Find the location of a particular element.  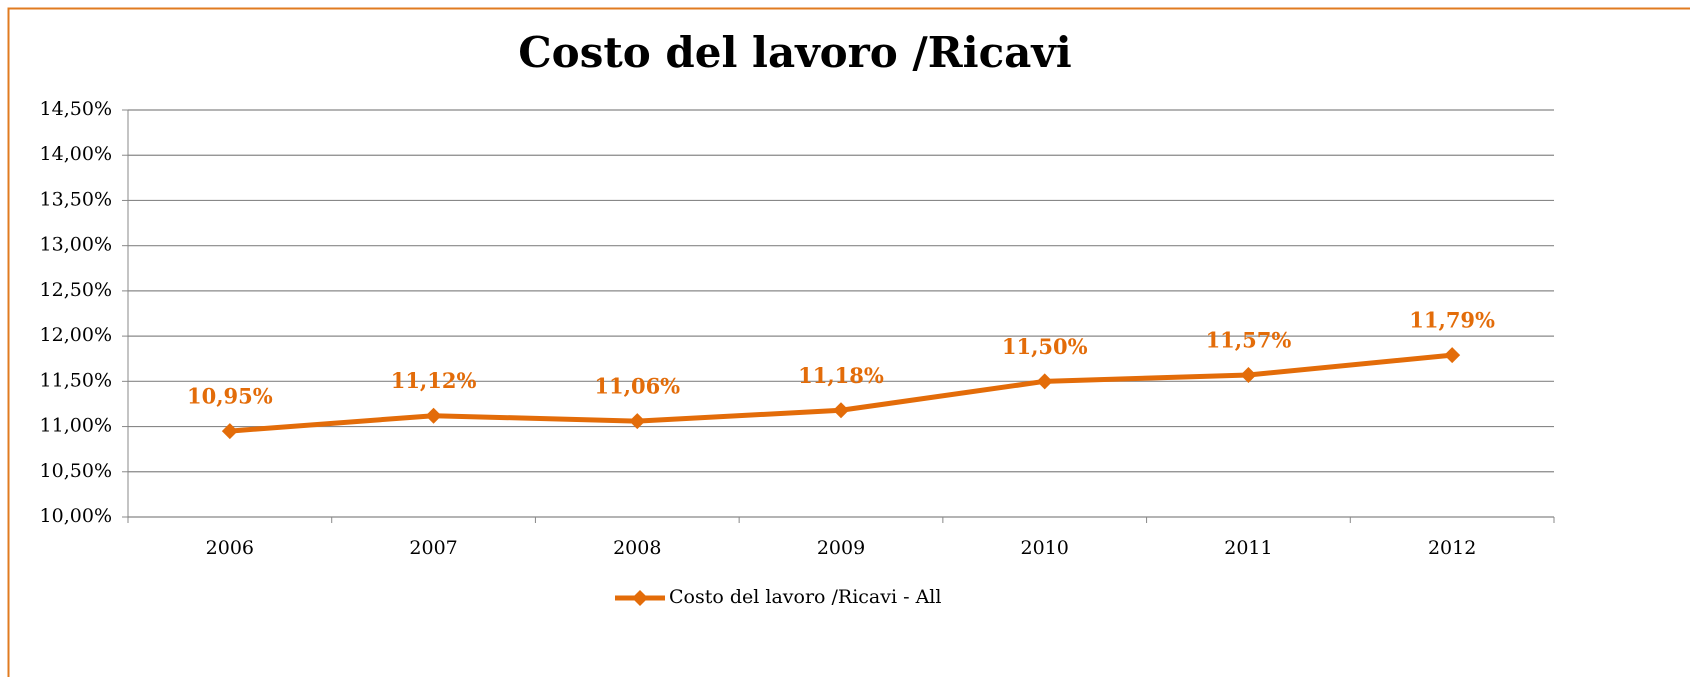

data-label: 11,50% is located at coordinates (1045, 346).